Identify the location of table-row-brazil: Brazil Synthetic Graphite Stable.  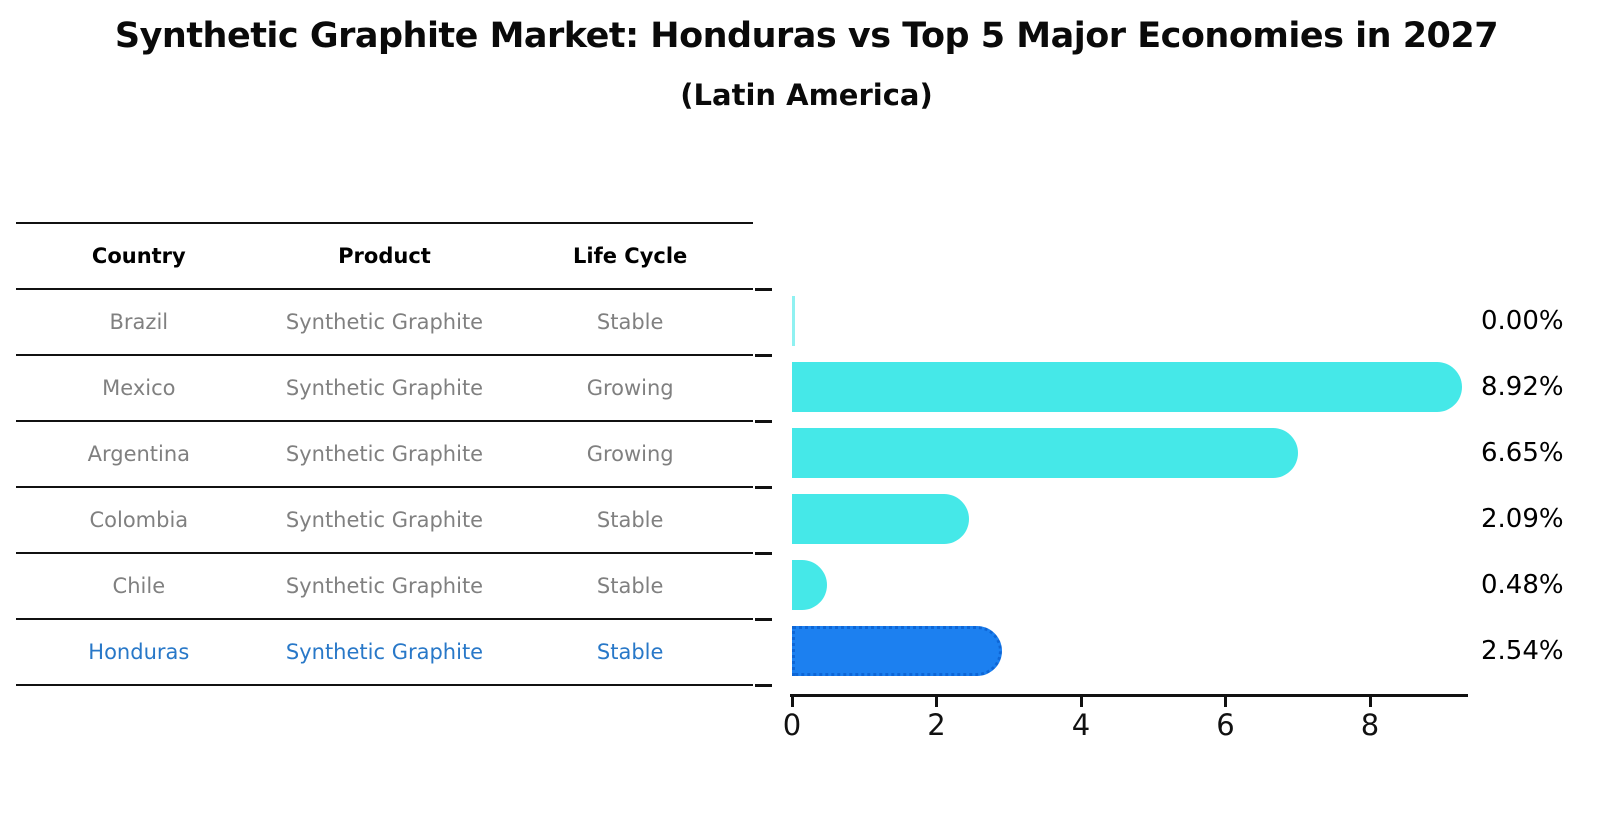
(384, 323).